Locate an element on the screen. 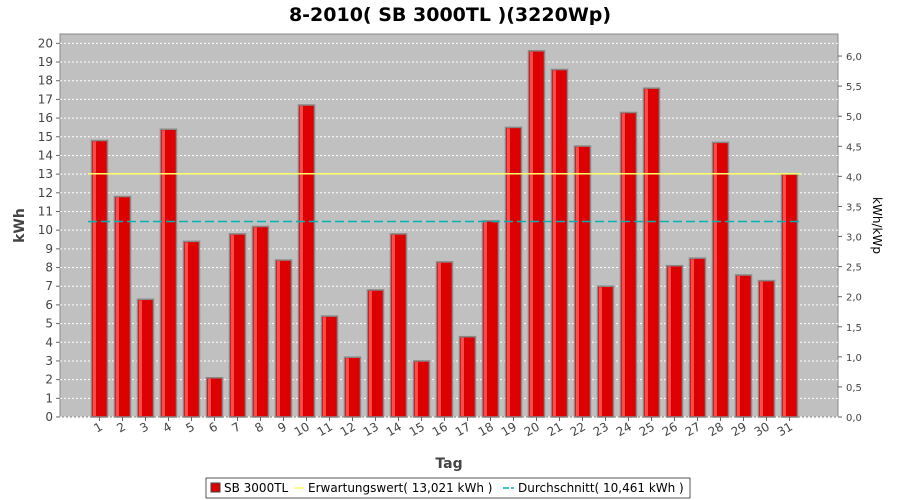 The height and width of the screenshot is (500, 900). x-tick-label: 13 is located at coordinates (371, 429).